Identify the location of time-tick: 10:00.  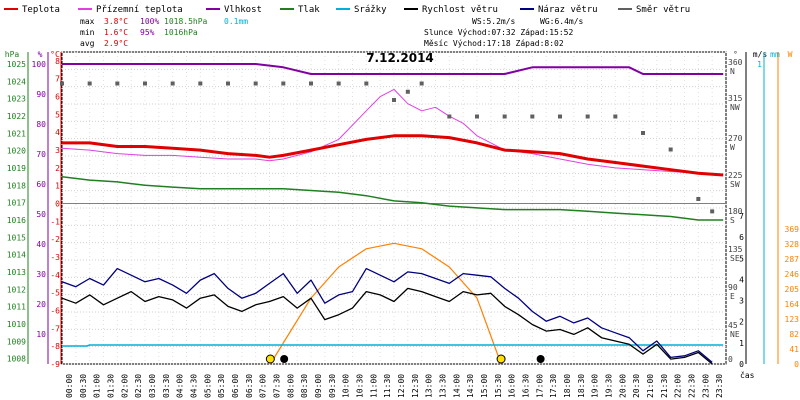
(346, 386).